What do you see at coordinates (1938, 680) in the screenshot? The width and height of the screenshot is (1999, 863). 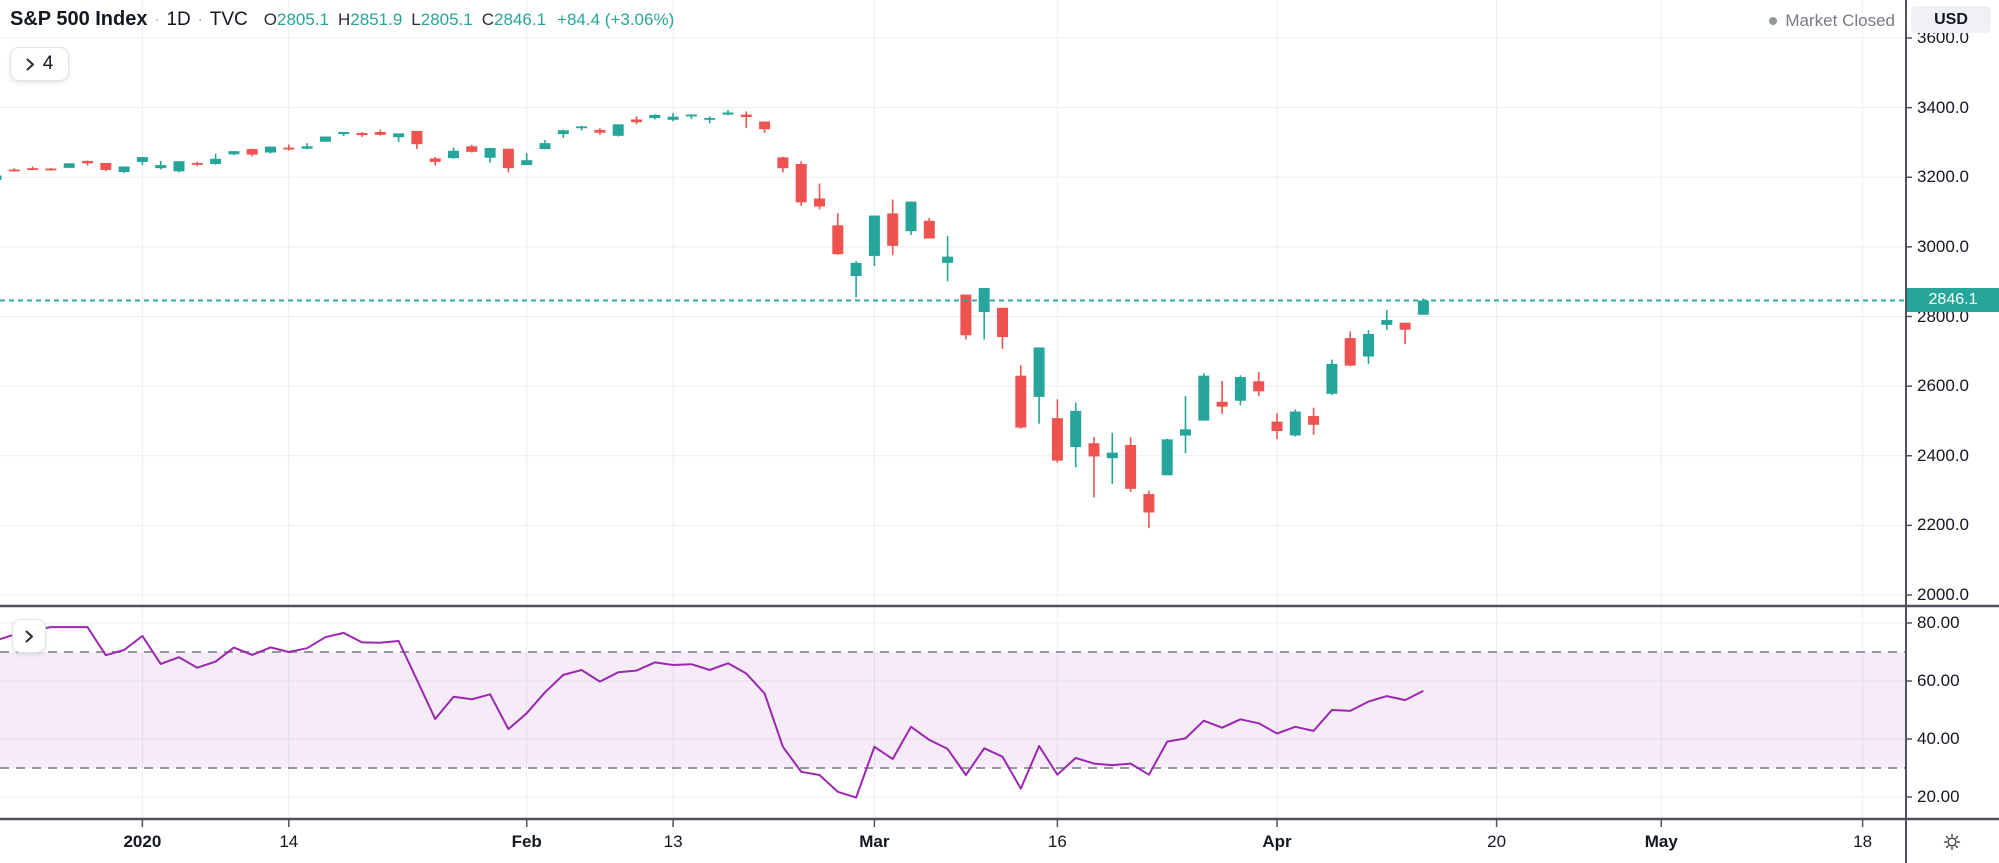 I see `rsi-axis-label: 60.00` at bounding box center [1938, 680].